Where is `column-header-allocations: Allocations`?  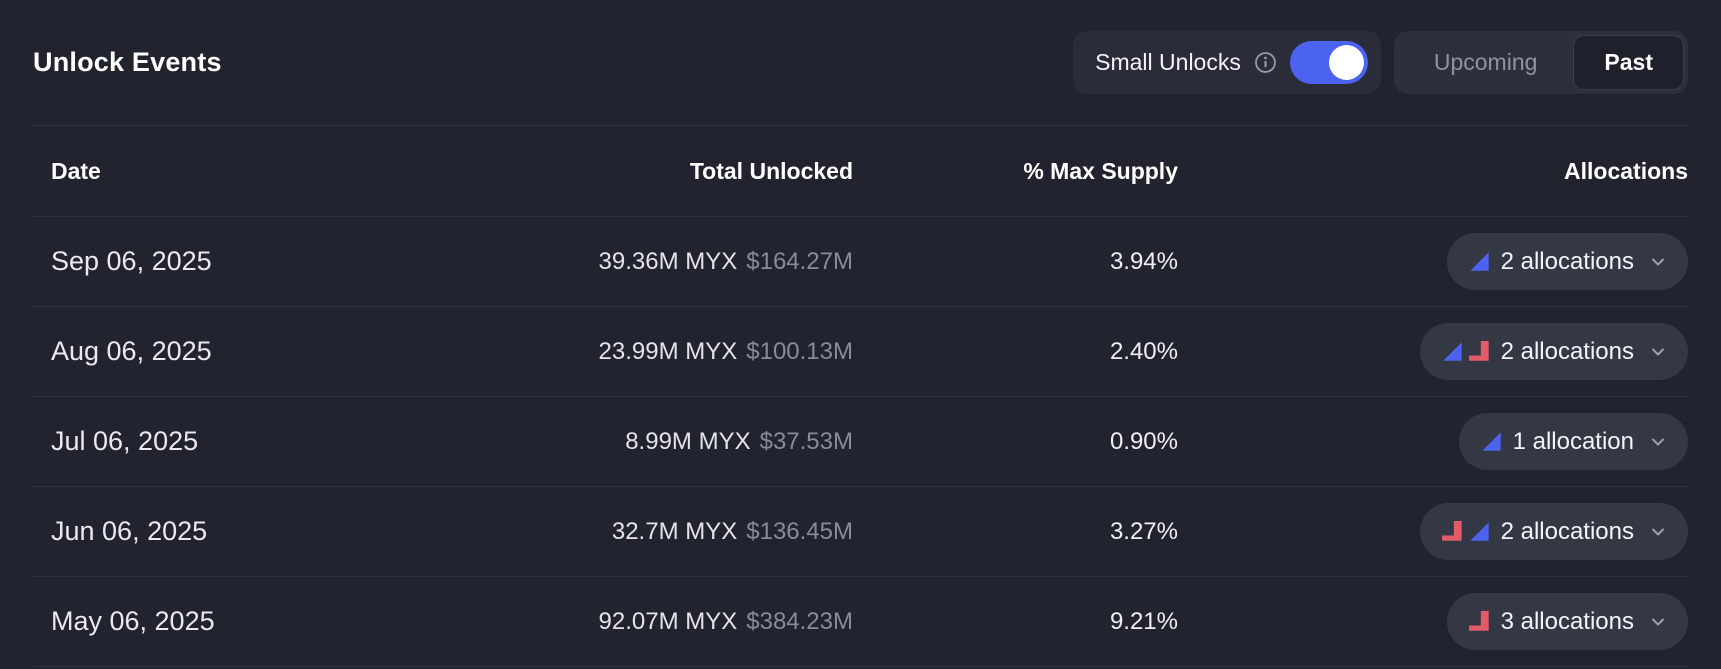
column-header-allocations: Allocations is located at coordinates (1626, 170).